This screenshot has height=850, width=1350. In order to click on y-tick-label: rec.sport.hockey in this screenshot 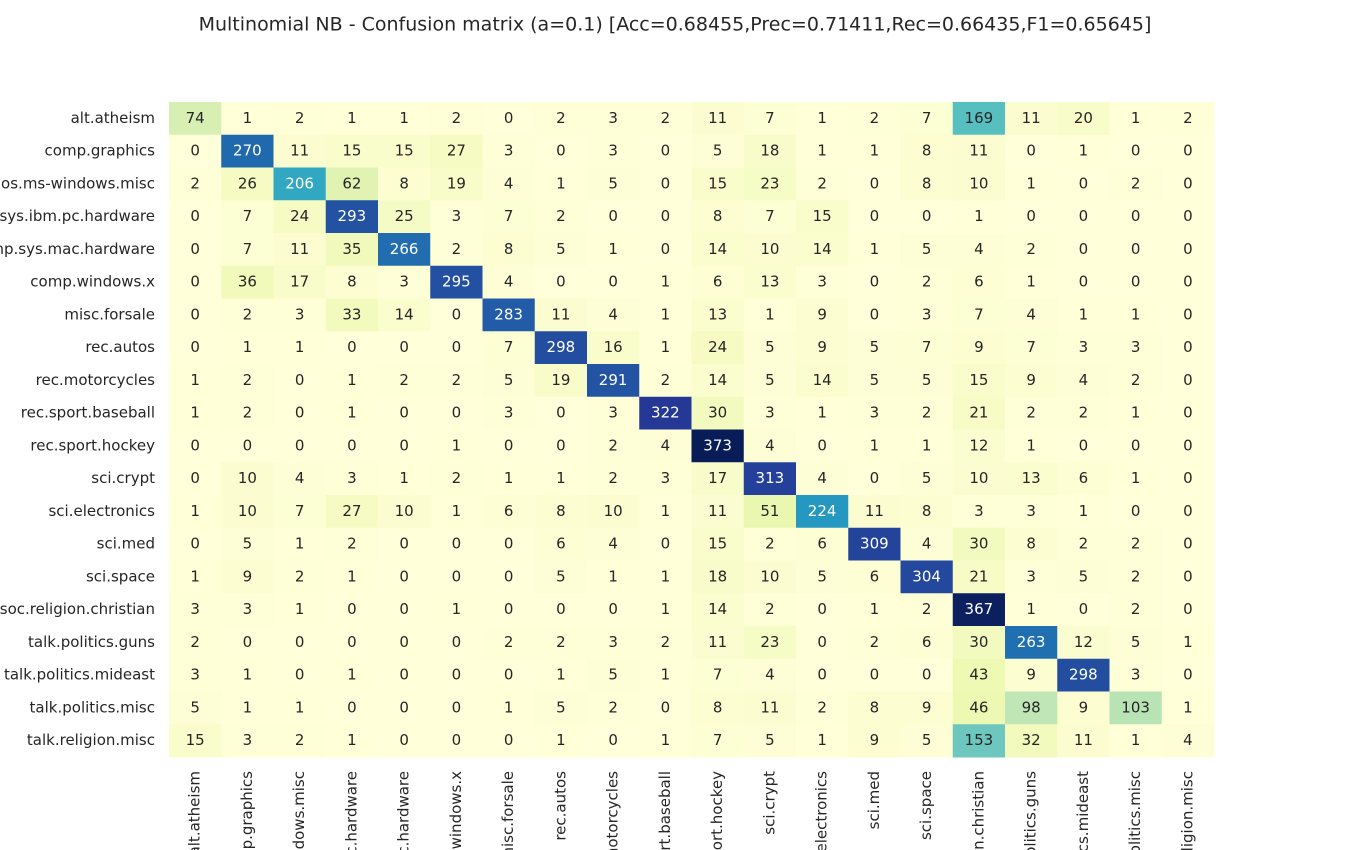, I will do `click(92, 445)`.